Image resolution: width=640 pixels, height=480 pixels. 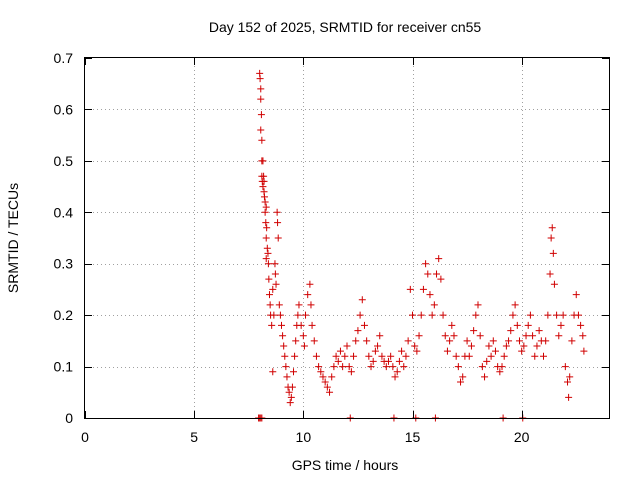 I want to click on y-tick-label: 0.5, so click(x=64, y=161).